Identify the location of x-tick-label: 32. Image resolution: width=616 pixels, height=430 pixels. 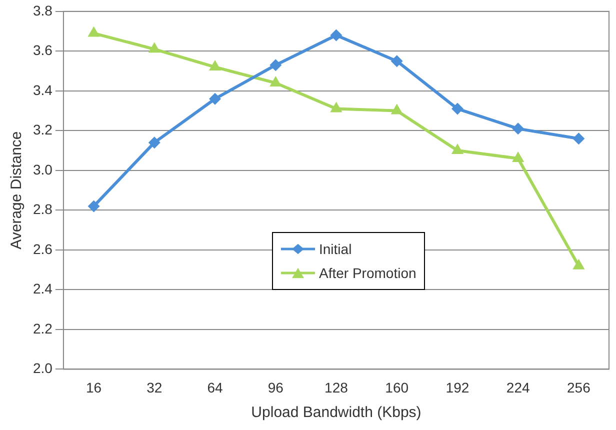
(154, 387).